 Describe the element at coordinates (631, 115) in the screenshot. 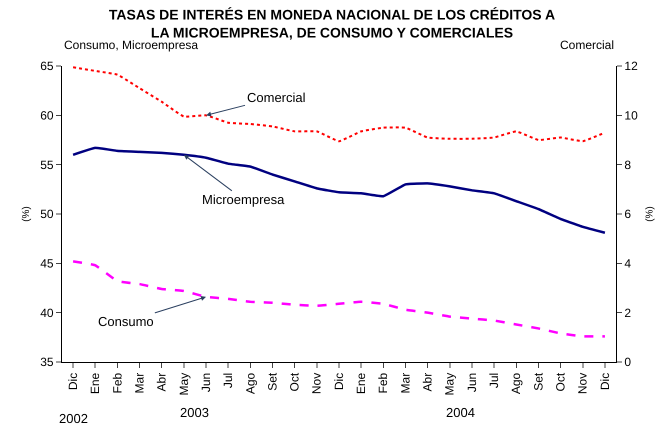

I see `y2-tick-label: 10` at that location.